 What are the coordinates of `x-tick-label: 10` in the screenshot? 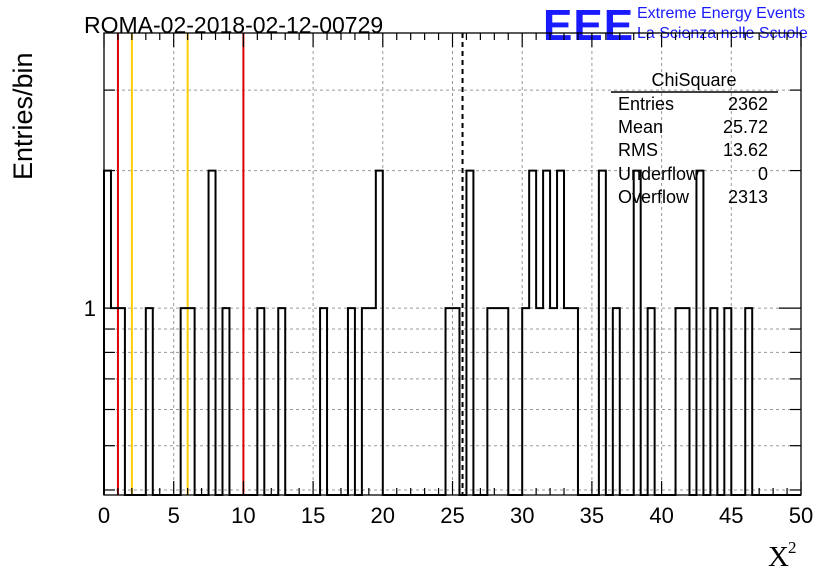 It's located at (243, 515).